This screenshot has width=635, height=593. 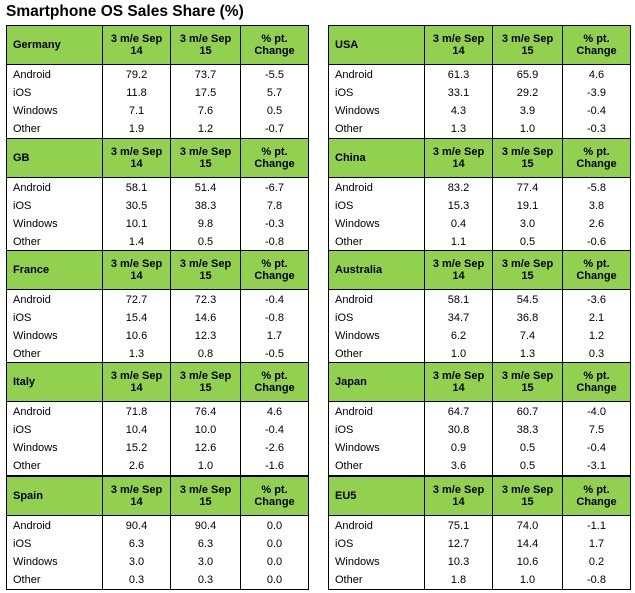 I want to click on value-sep15: 74.0, so click(x=527, y=525).